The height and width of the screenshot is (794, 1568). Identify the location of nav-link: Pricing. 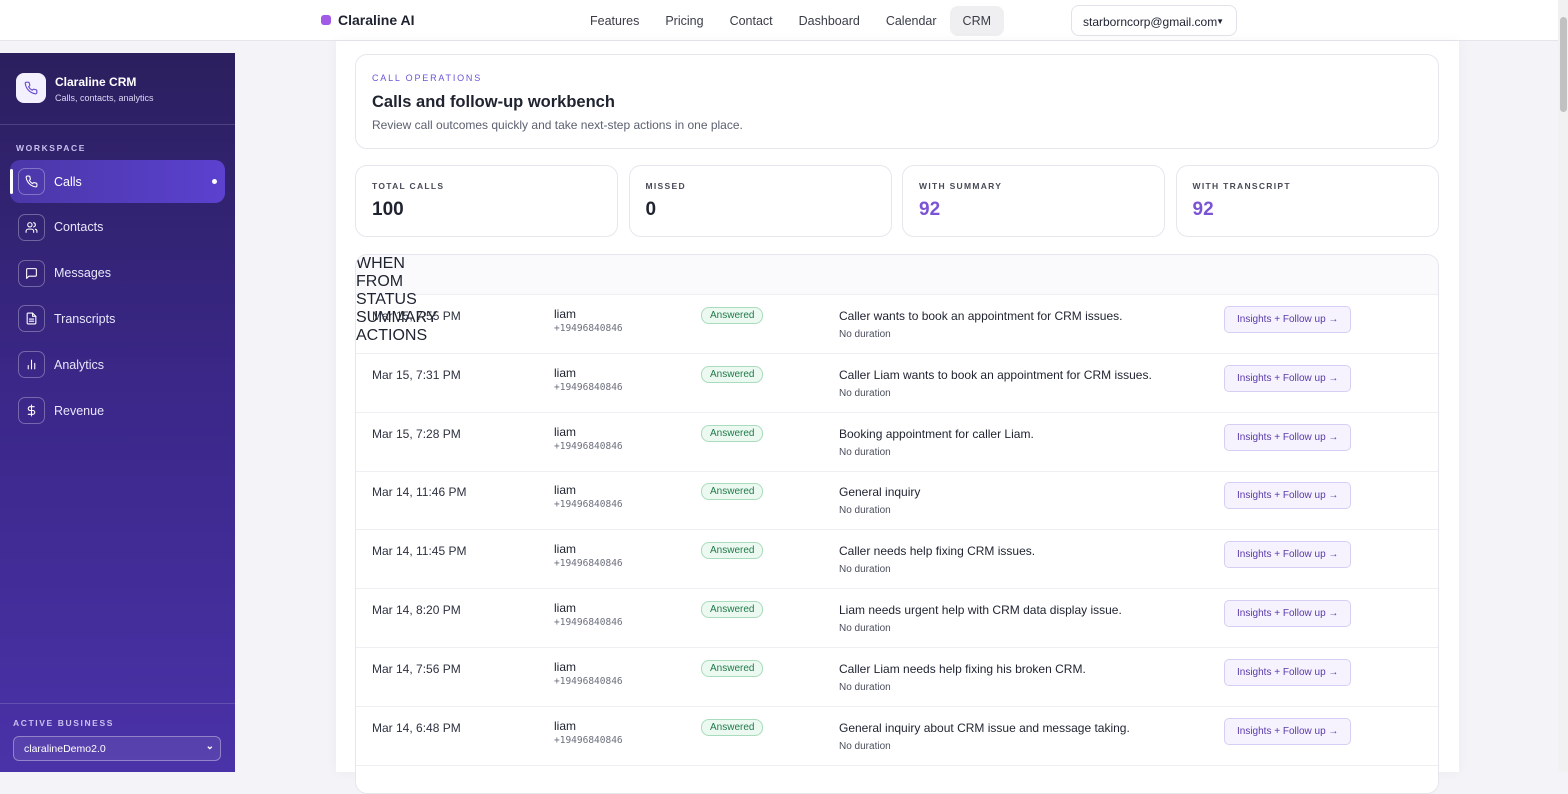
(684, 21).